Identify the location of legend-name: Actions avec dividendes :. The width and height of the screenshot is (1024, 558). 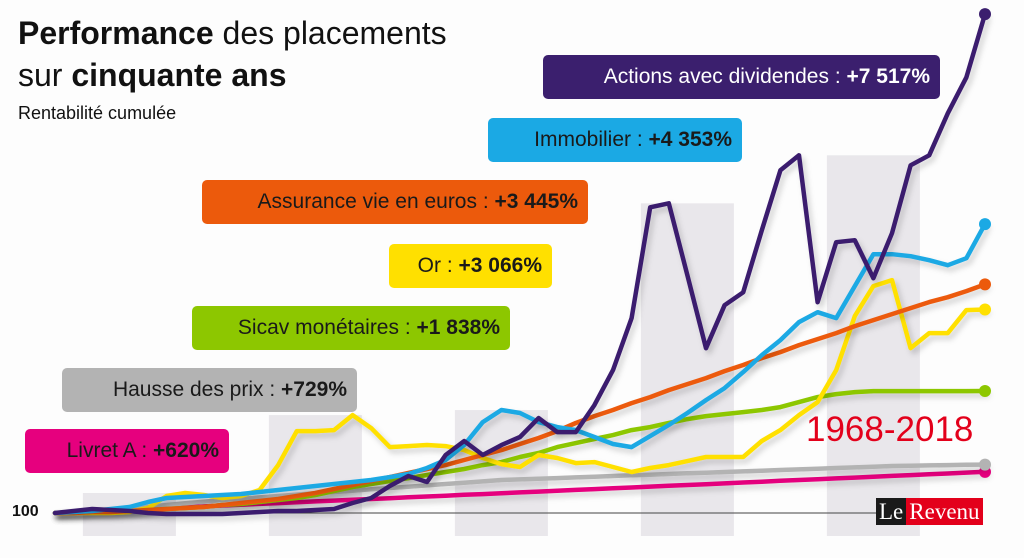
(725, 76).